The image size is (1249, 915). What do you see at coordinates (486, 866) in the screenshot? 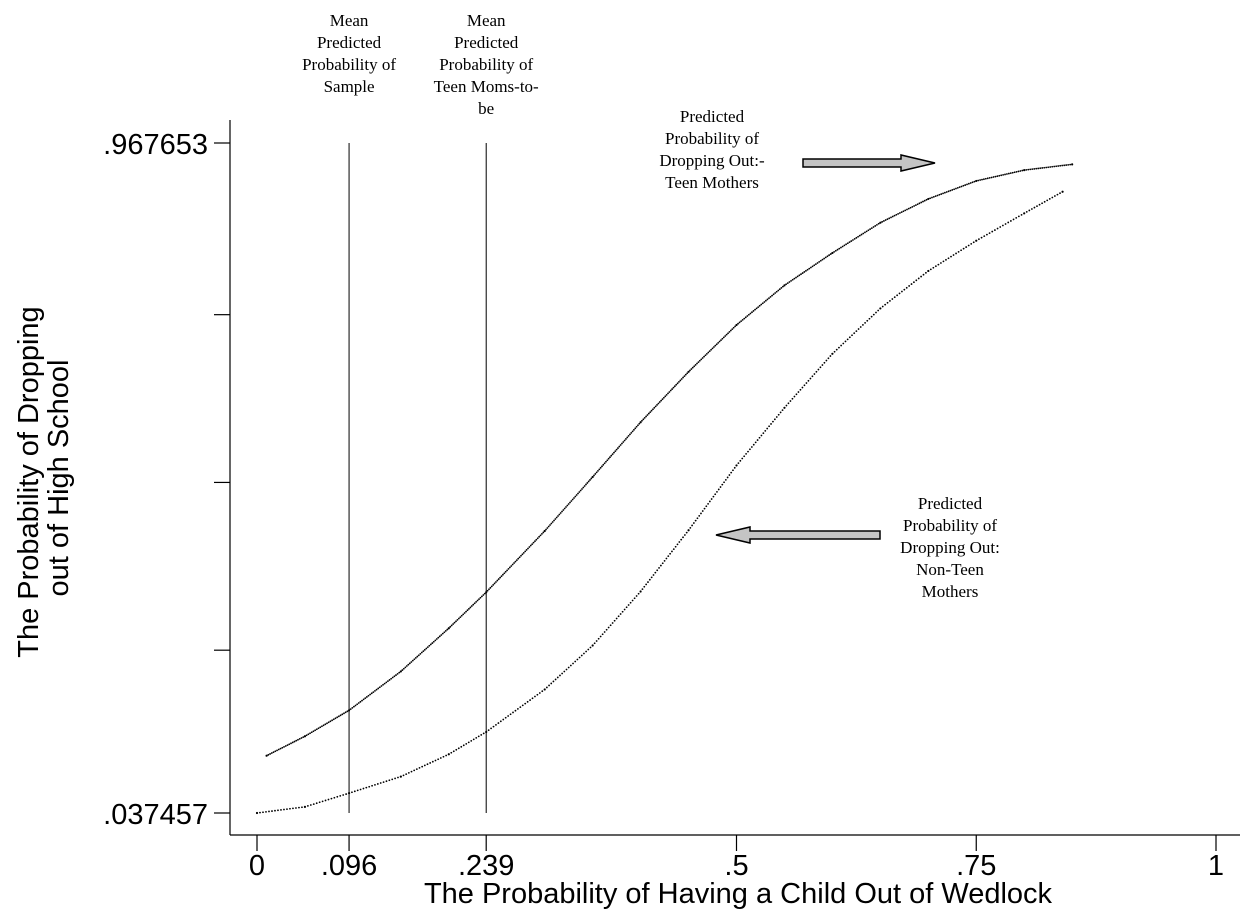
I see `x-tick-label: .239` at bounding box center [486, 866].